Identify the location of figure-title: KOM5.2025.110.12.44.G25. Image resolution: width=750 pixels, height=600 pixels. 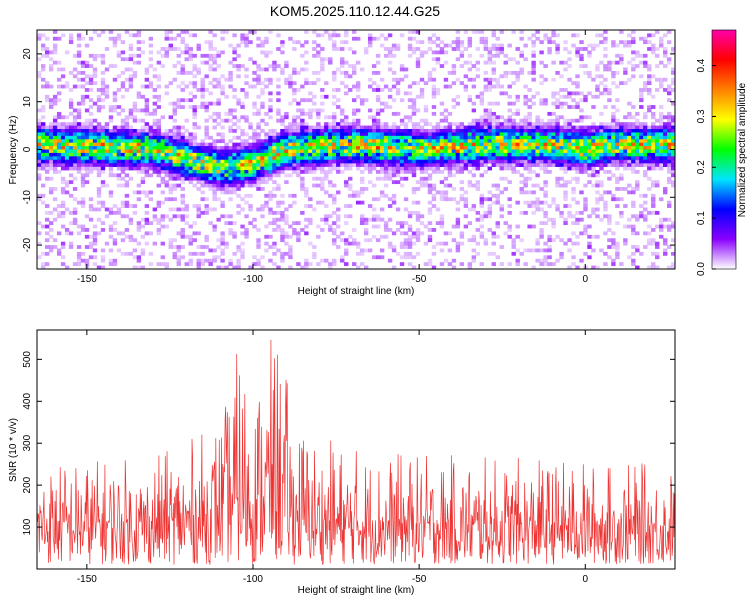
(355, 11).